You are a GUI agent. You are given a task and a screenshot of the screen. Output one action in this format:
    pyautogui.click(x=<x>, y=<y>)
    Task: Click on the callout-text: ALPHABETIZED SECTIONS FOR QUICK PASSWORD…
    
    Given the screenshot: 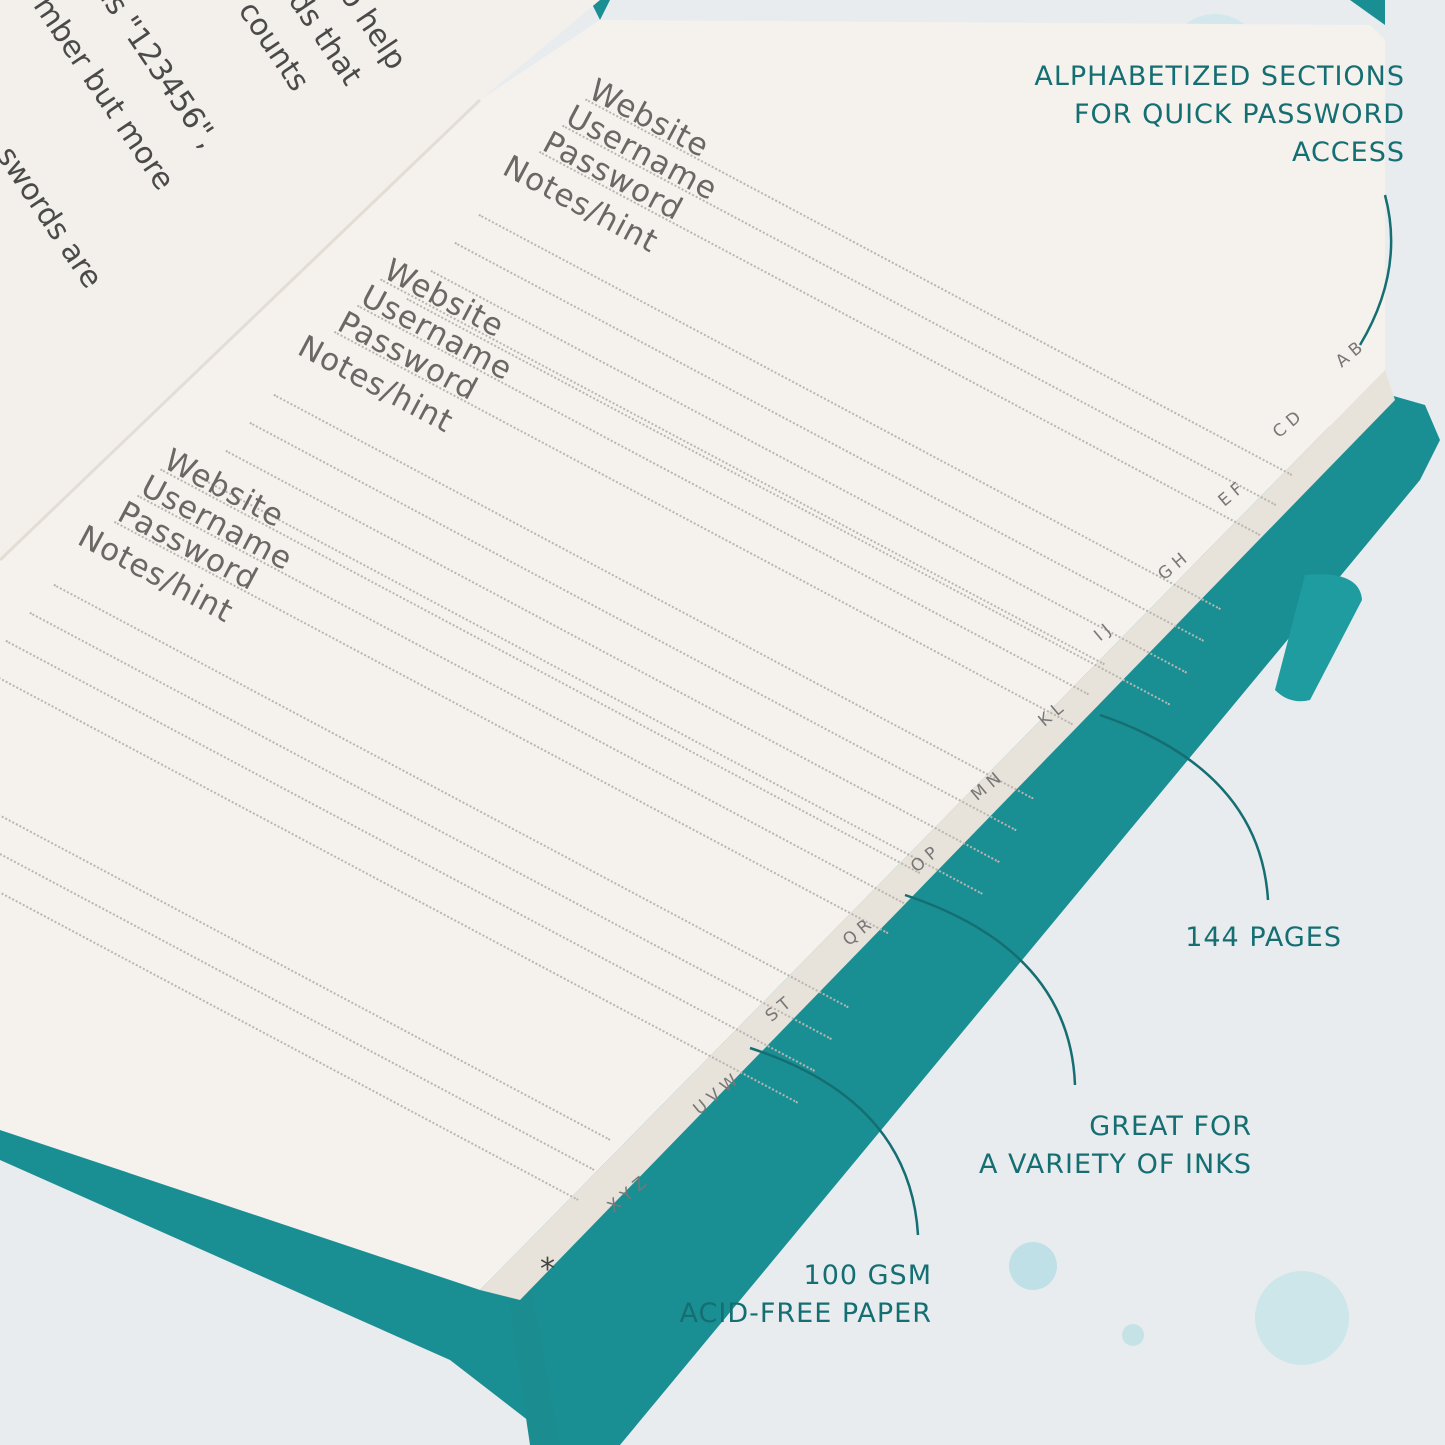 What is the action you would take?
    pyautogui.click(x=1219, y=114)
    